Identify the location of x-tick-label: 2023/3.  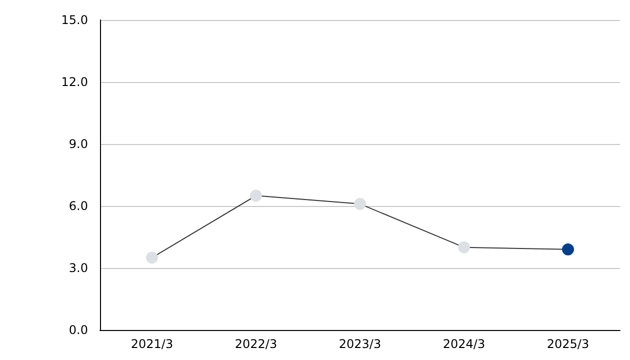
(360, 344).